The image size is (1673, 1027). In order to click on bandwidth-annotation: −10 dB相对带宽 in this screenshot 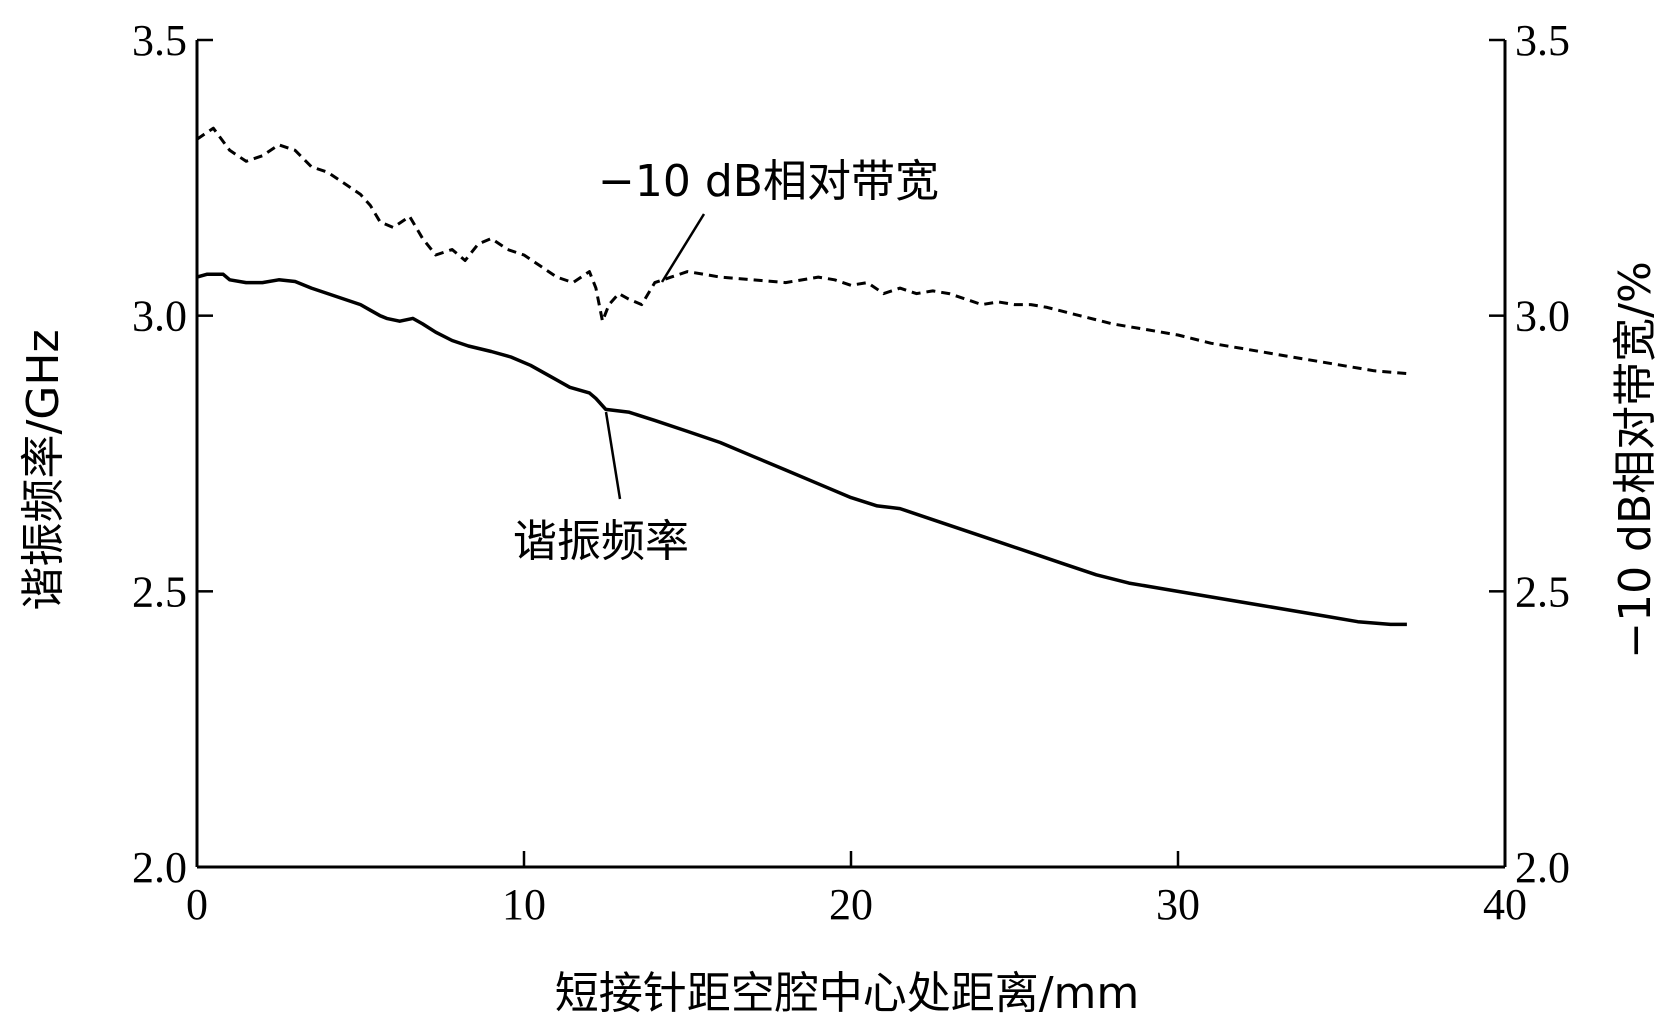, I will do `click(768, 181)`.